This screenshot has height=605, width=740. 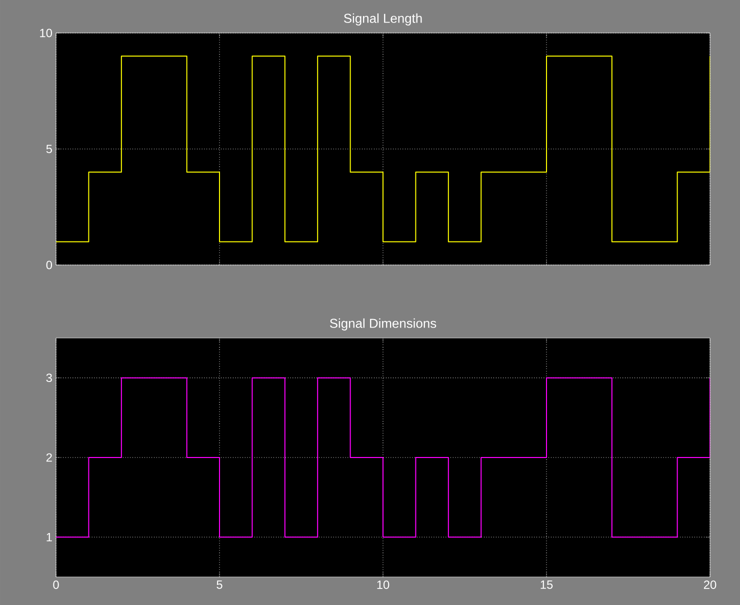 I want to click on y-tick-label: 0, so click(x=49, y=265).